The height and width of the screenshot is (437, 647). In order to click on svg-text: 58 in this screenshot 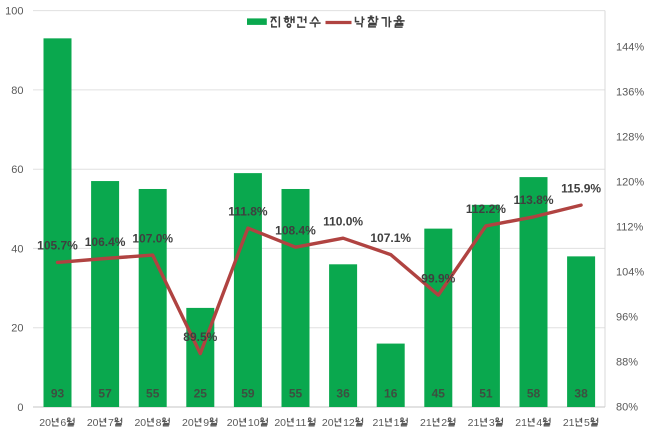, I will do `click(534, 394)`.